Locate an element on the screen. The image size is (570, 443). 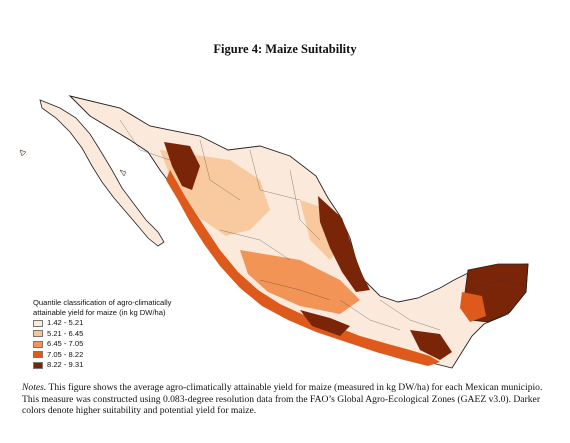
figure-title: Figure 4: Maize Suitability is located at coordinates (285, 49).